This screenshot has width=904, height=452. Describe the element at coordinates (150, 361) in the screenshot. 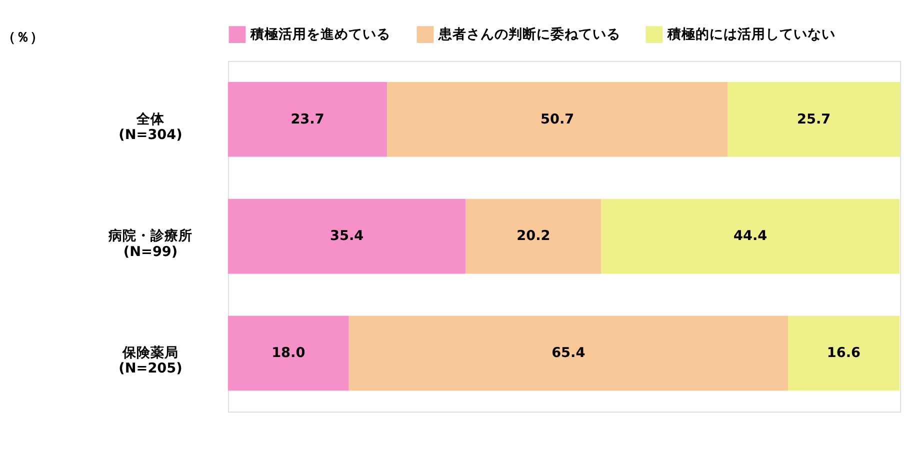

I see `y-tick-label: 保険薬局 (N=205)` at that location.